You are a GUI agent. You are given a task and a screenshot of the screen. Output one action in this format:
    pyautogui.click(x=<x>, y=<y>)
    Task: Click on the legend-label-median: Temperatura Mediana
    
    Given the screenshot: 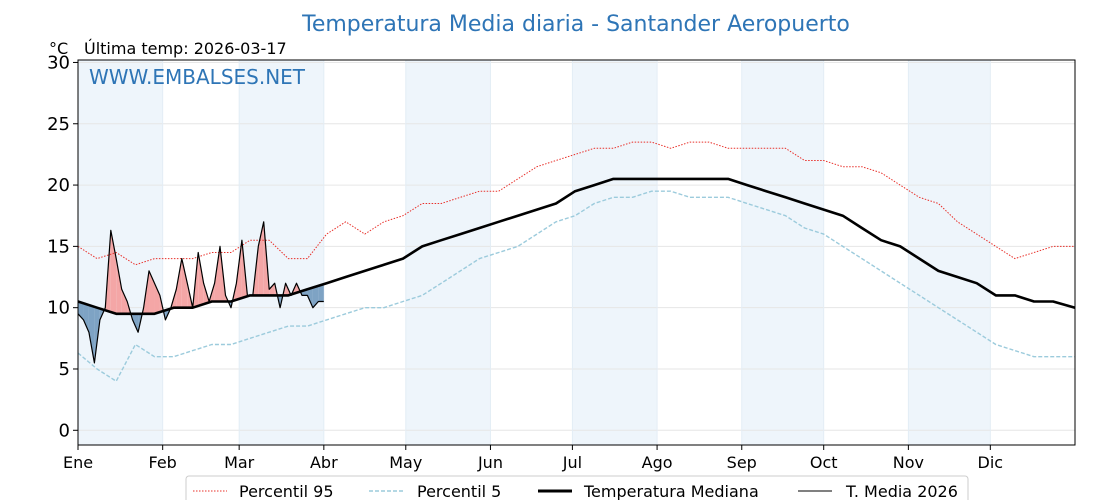 What is the action you would take?
    pyautogui.click(x=671, y=491)
    